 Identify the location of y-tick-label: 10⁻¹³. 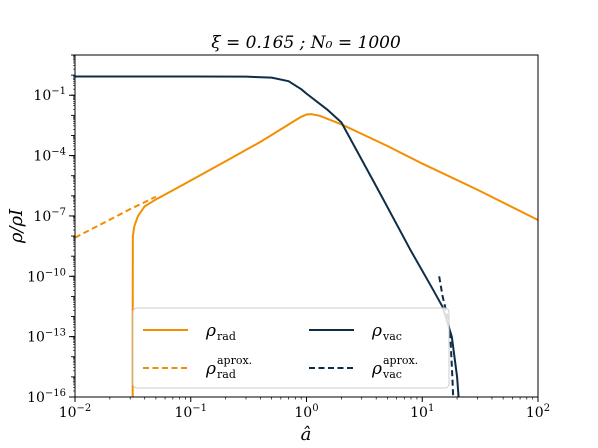
(46, 337).